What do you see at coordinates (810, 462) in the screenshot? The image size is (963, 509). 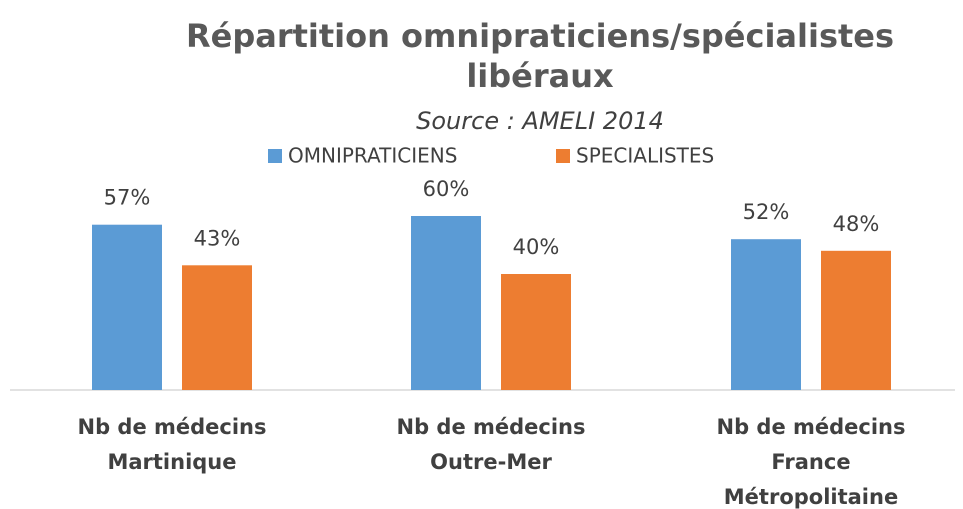 I see `x-tick-label: France` at bounding box center [810, 462].